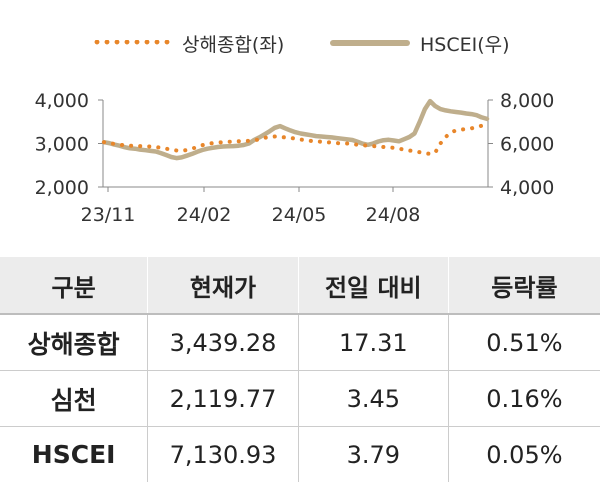 The height and width of the screenshot is (482, 600). Describe the element at coordinates (373, 342) in the screenshot. I see `row-change: 17.31` at that location.